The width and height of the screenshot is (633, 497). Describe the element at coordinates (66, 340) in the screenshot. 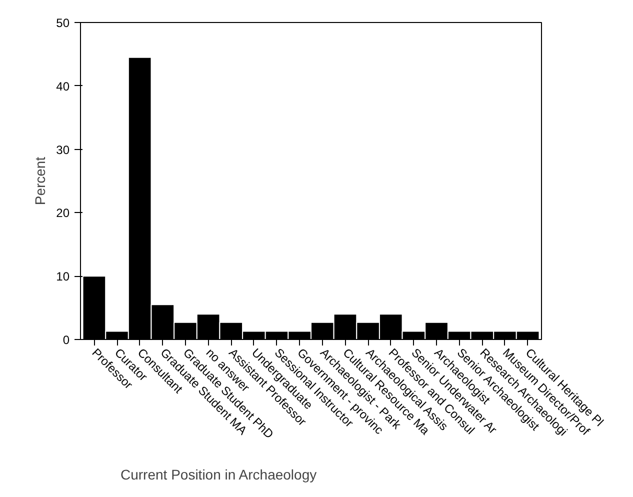

I see `y-tick-label: 0` at that location.